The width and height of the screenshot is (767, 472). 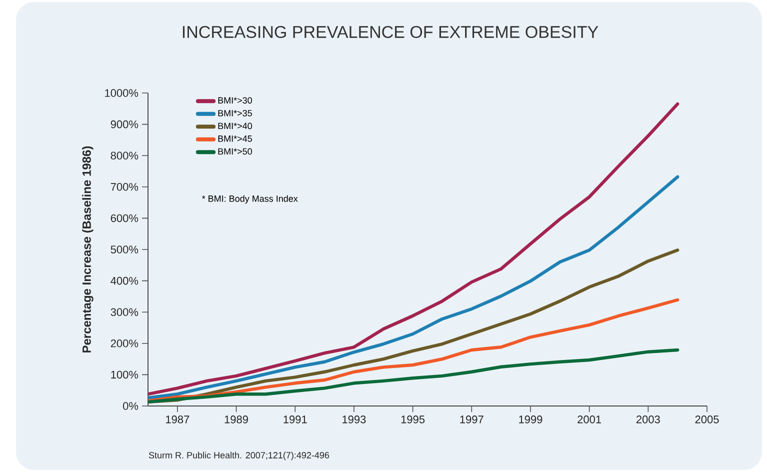 I want to click on legend-label: BMI*>30, so click(x=235, y=100).